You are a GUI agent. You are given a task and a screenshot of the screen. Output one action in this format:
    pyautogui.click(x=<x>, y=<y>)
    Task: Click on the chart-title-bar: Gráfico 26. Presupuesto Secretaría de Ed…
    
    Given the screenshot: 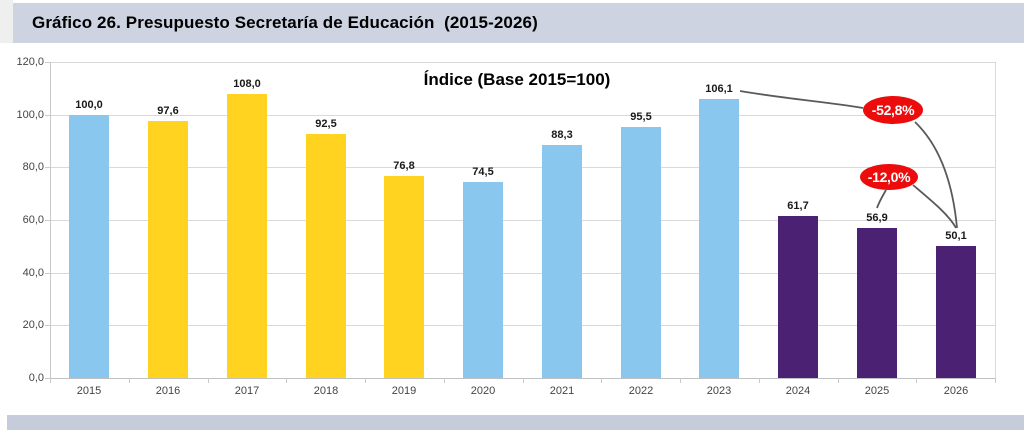 What is the action you would take?
    pyautogui.click(x=518, y=23)
    